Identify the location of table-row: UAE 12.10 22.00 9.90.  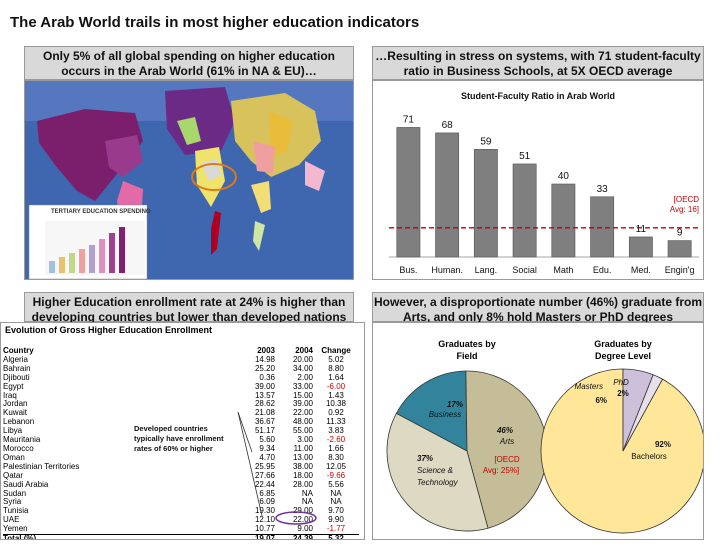
(181, 520).